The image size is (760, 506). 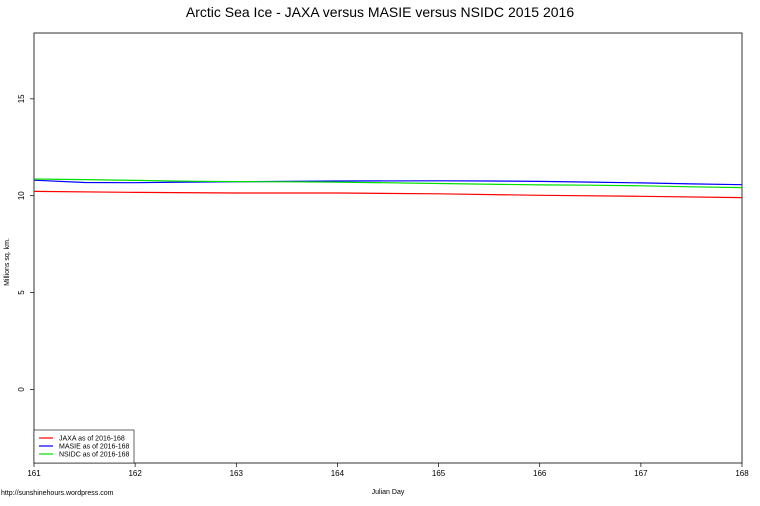 What do you see at coordinates (540, 473) in the screenshot?
I see `x-tick-label: 166` at bounding box center [540, 473].